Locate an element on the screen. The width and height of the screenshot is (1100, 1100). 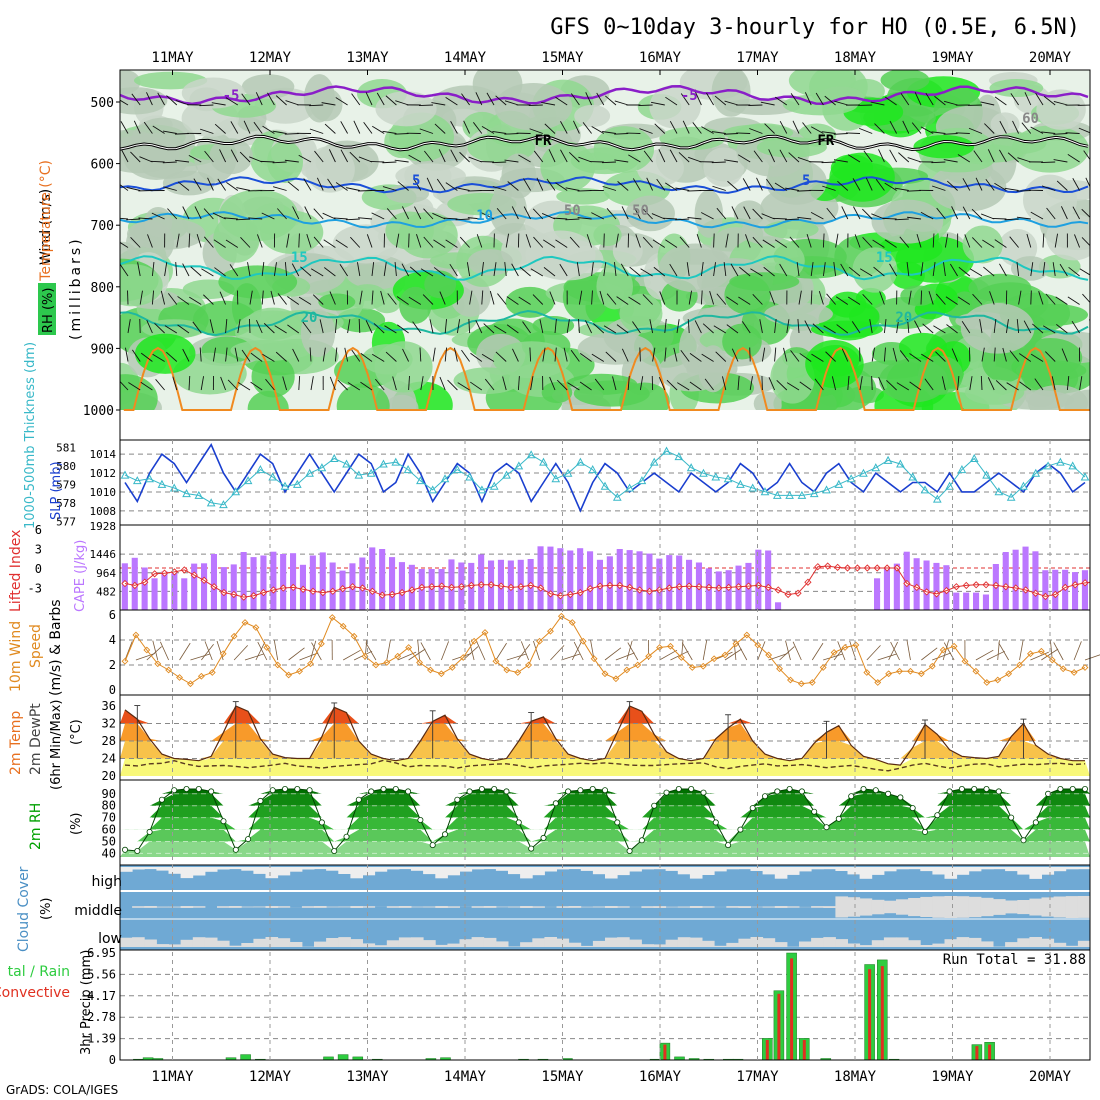
label-2m-temp: 2m Temp is located at coordinates (16, 743).